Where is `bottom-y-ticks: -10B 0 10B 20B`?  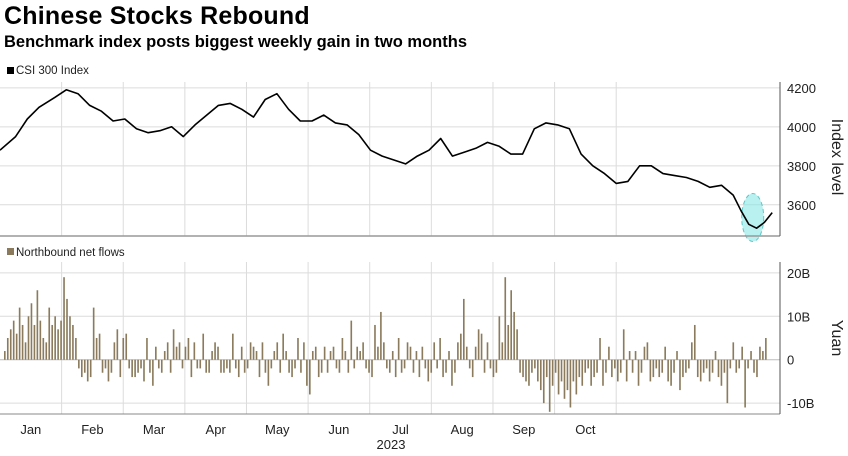 bottom-y-ticks: -10B 0 10B 20B is located at coordinates (800, 338).